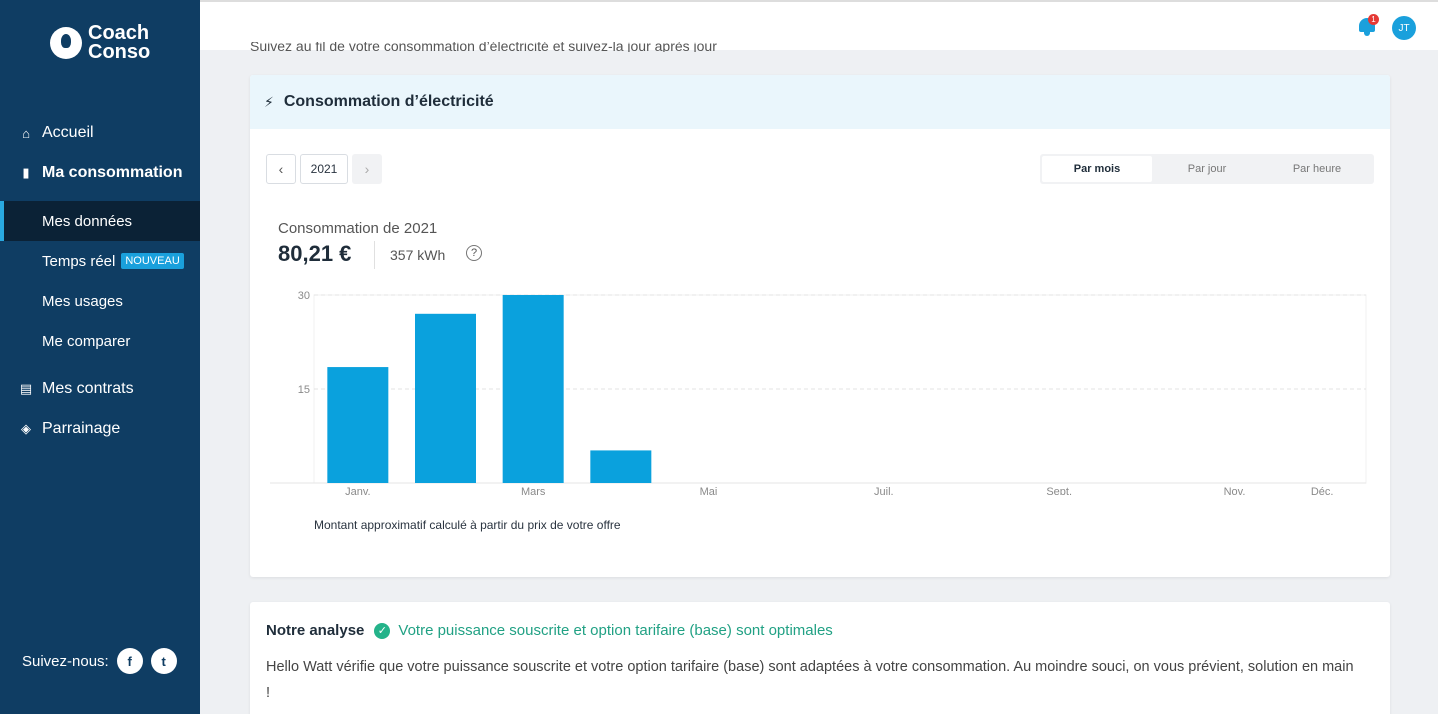 Image resolution: width=1438 pixels, height=714 pixels. Describe the element at coordinates (100, 133) in the screenshot. I see `sidebar-item-accueil: ⌂ Accueil` at that location.